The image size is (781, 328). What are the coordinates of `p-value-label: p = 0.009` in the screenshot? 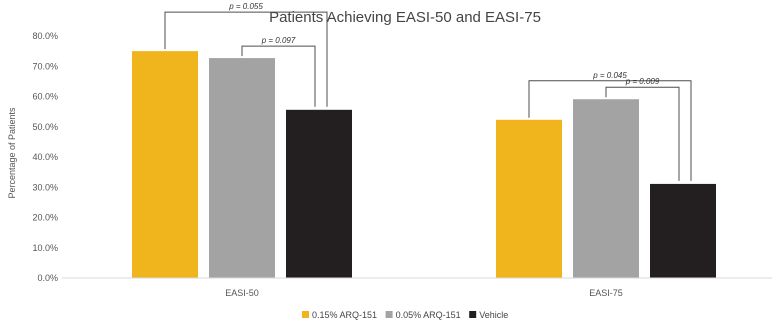 It's located at (642, 81).